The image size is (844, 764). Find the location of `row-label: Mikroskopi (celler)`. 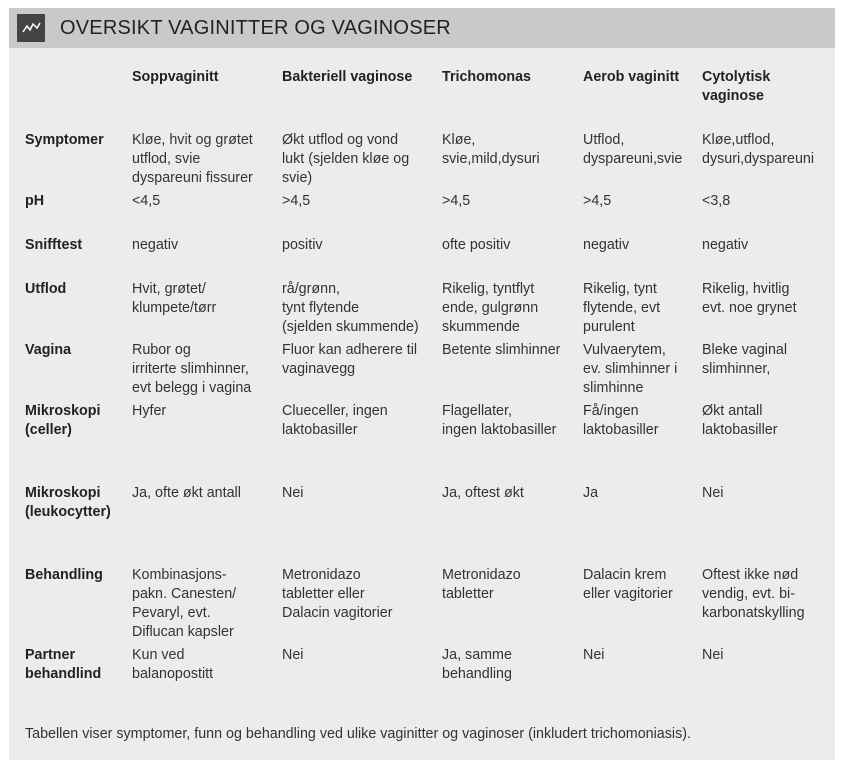

row-label: Mikroskopi (celler) is located at coordinates (63, 420).